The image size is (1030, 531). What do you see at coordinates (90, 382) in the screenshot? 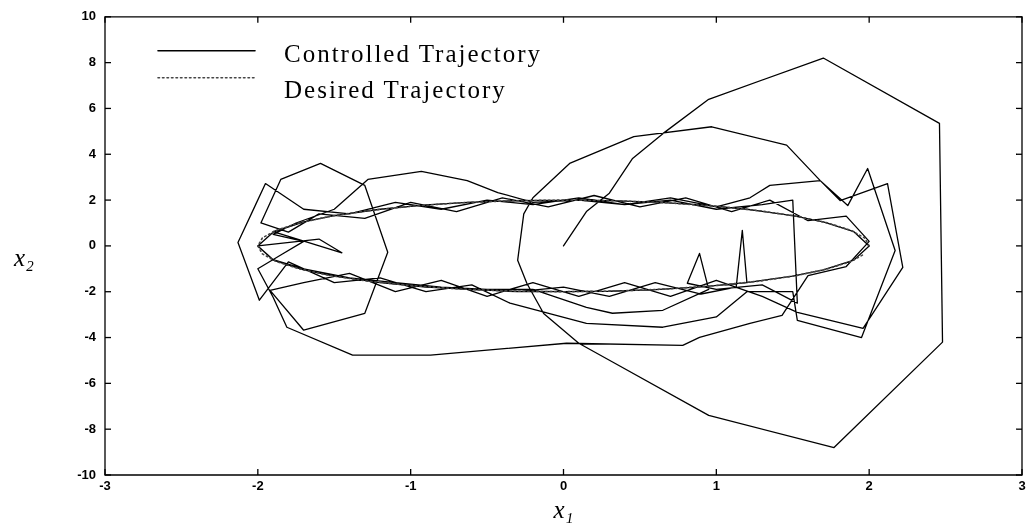
I see `y-tick-label: -6` at bounding box center [90, 382].